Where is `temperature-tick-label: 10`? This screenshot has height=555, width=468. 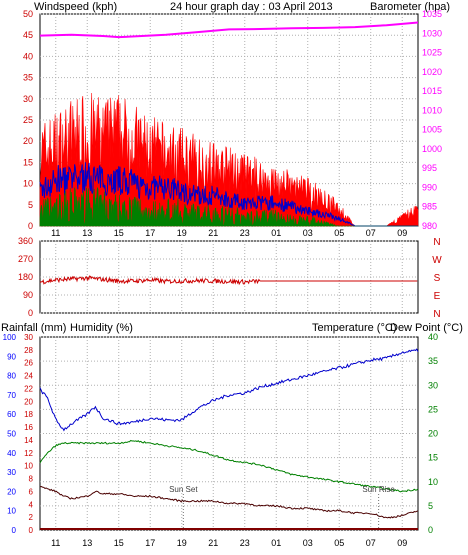 temperature-tick-label: 10 is located at coordinates (433, 482).